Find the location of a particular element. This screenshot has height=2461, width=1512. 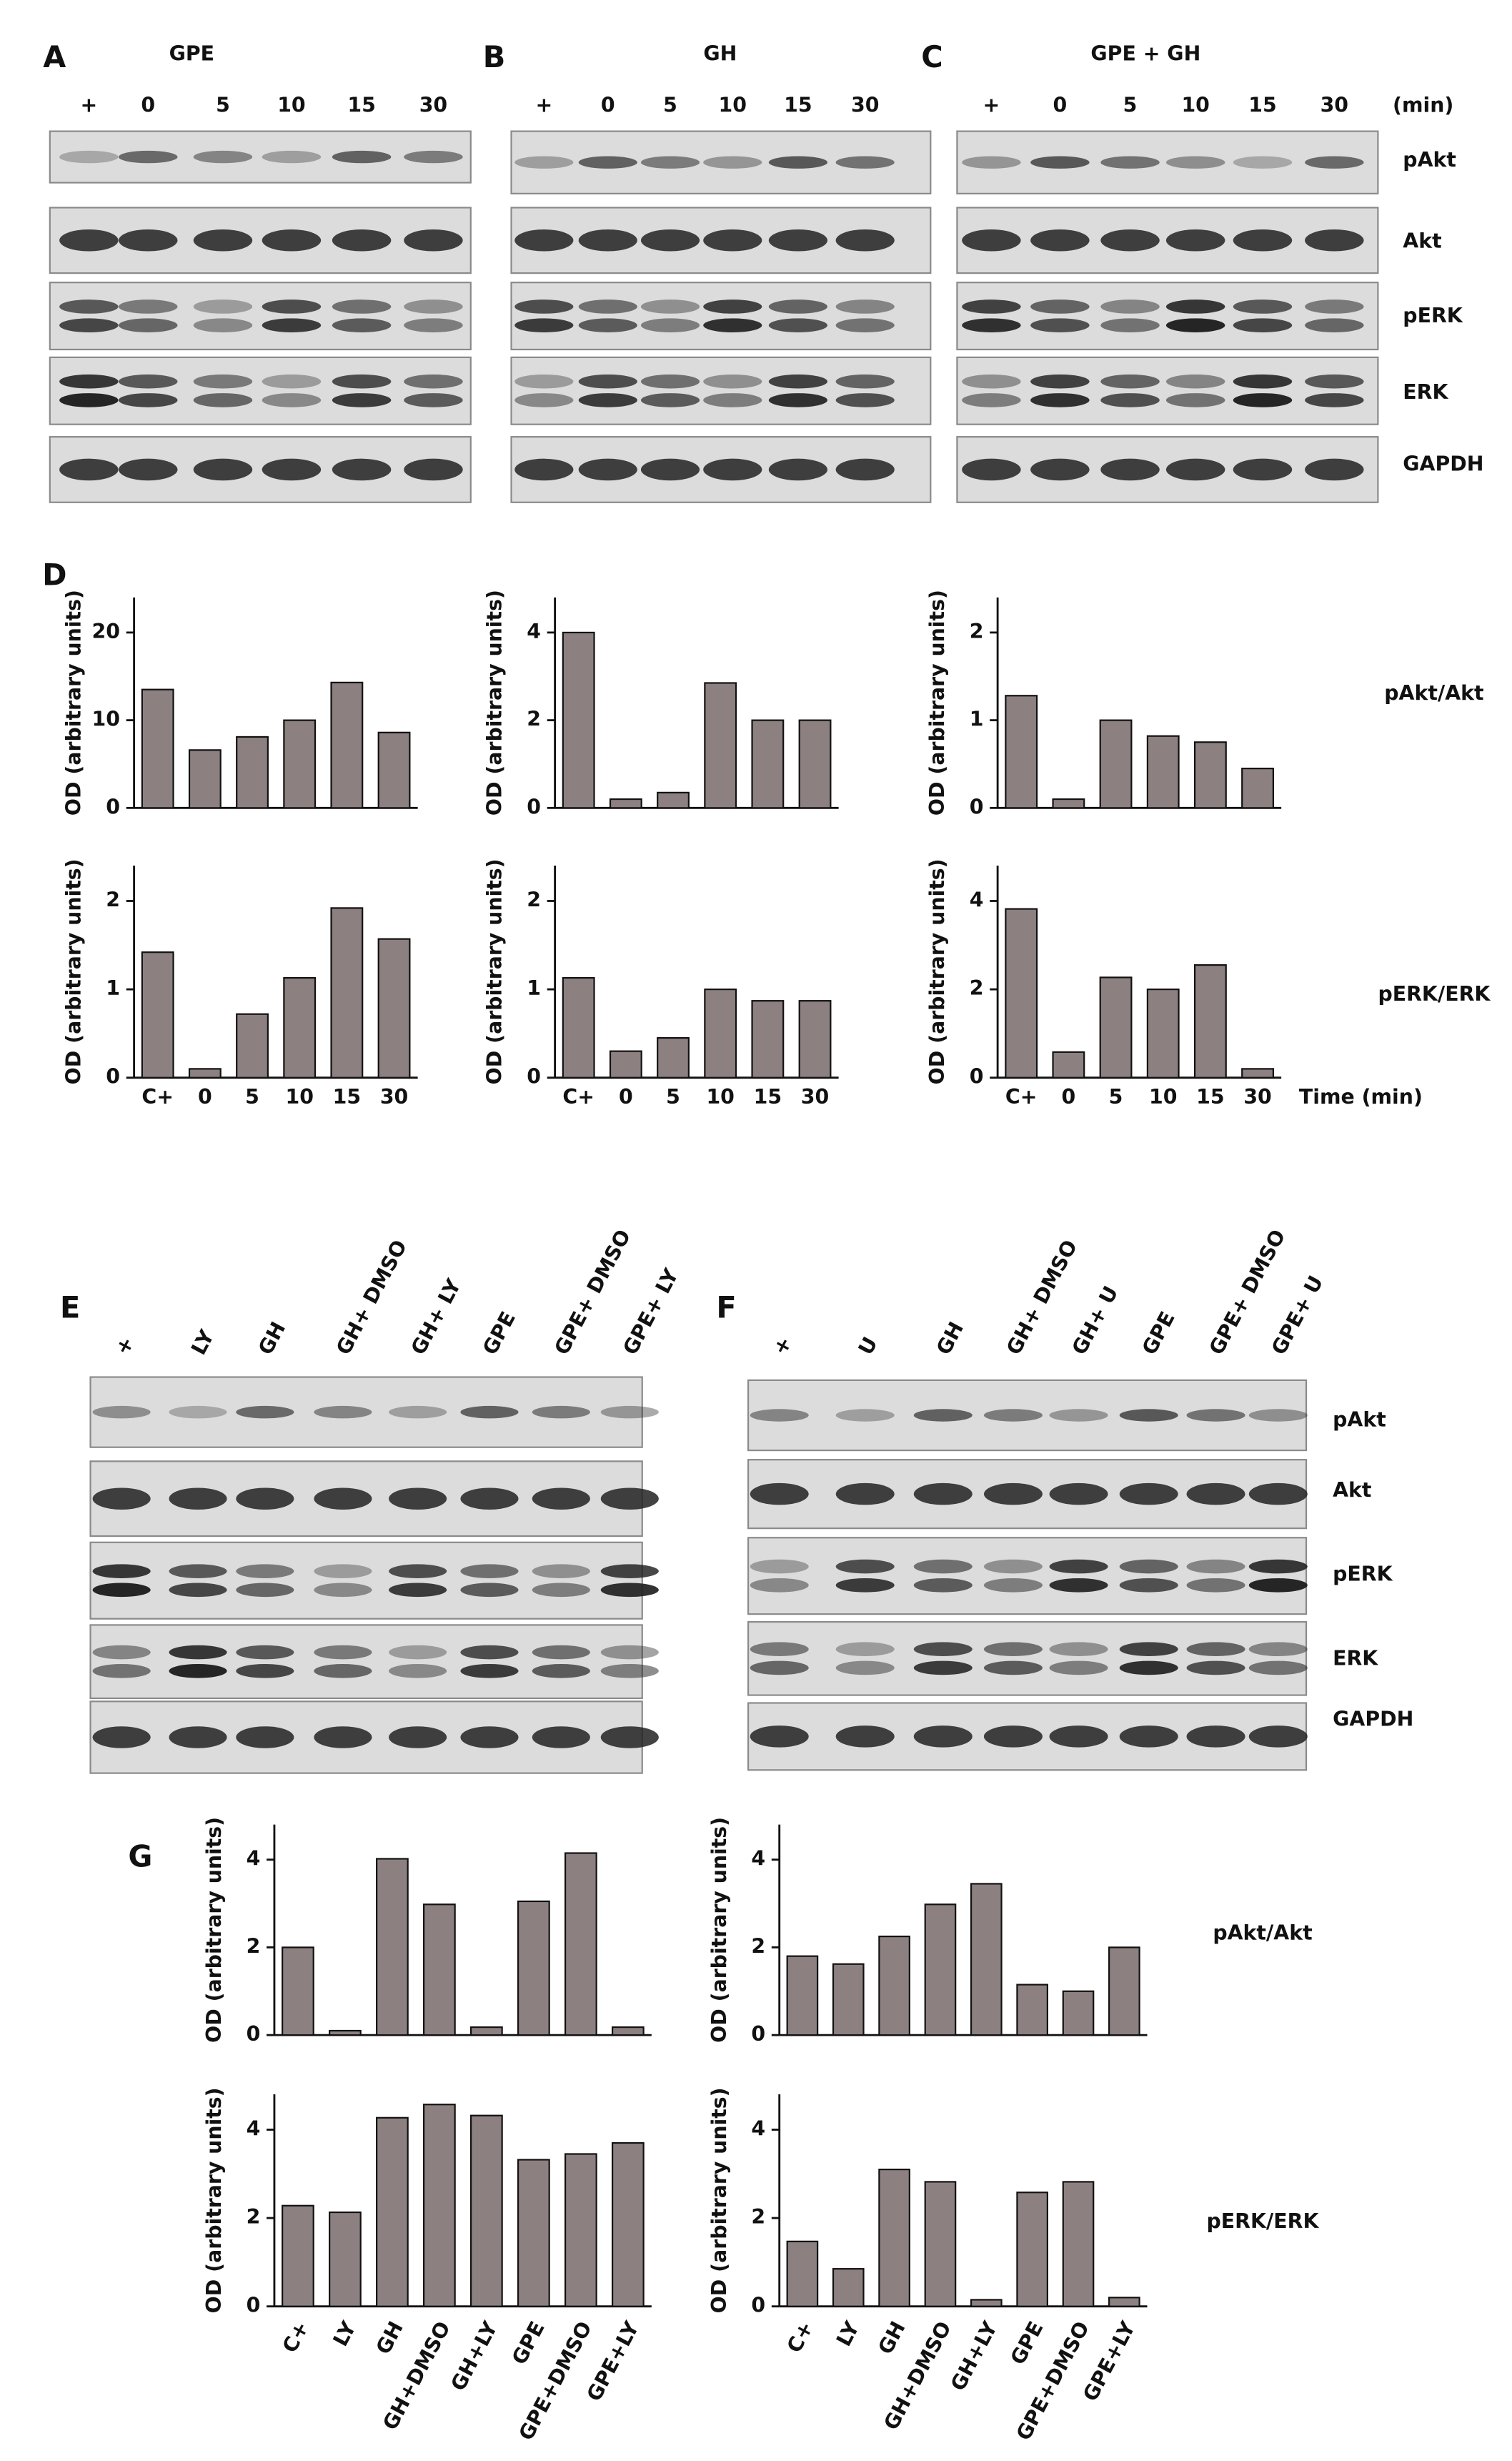

lane-label: 0 is located at coordinates (1060, 105).